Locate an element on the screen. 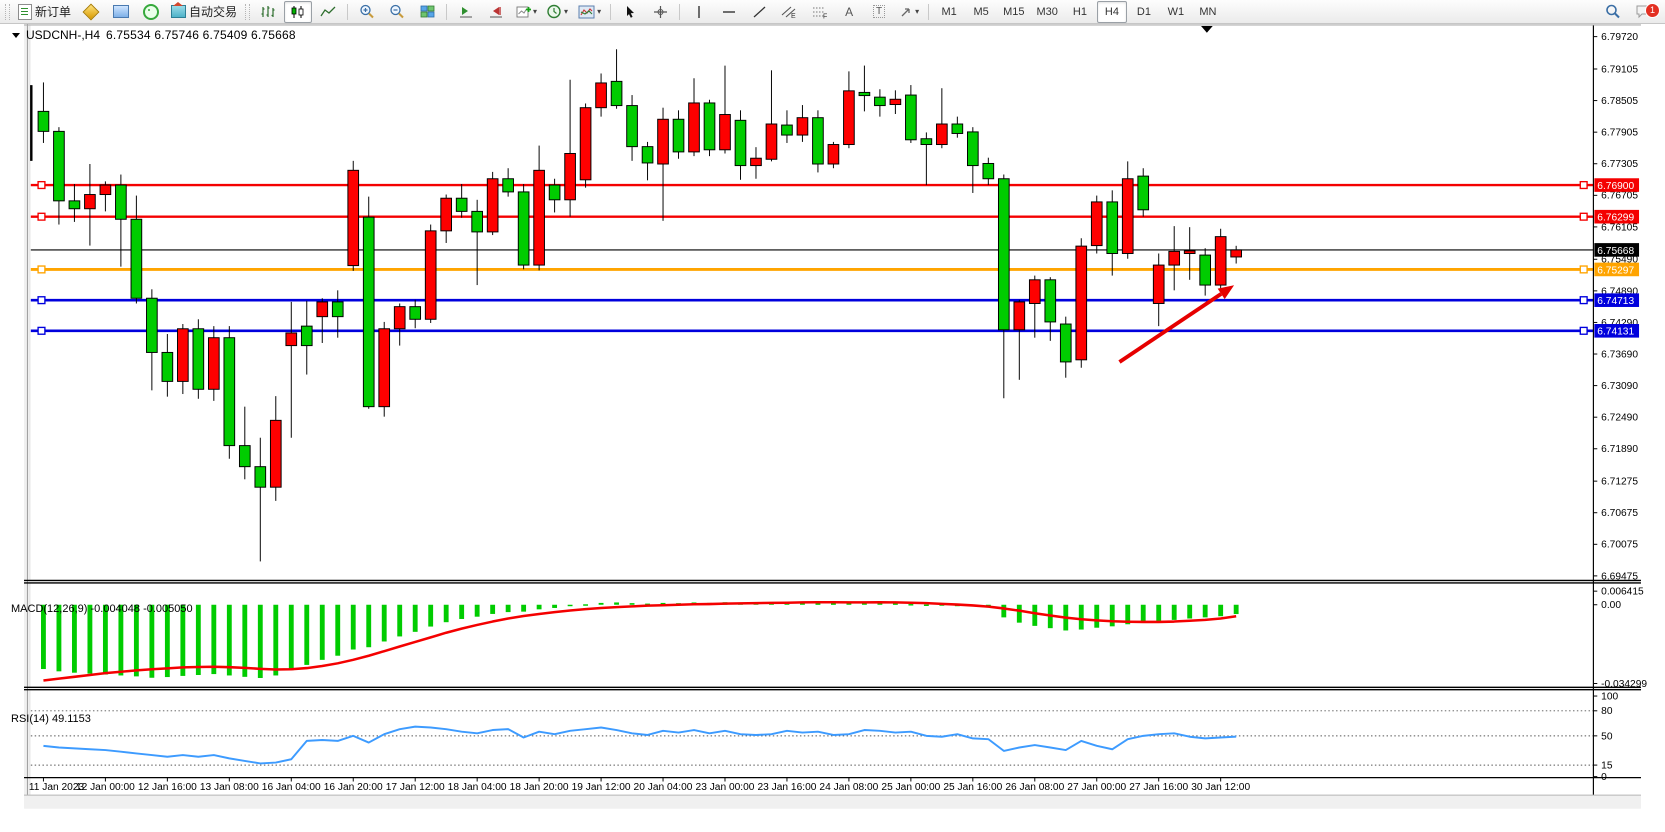 The width and height of the screenshot is (1665, 832). tile-windows-button is located at coordinates (427, 12).